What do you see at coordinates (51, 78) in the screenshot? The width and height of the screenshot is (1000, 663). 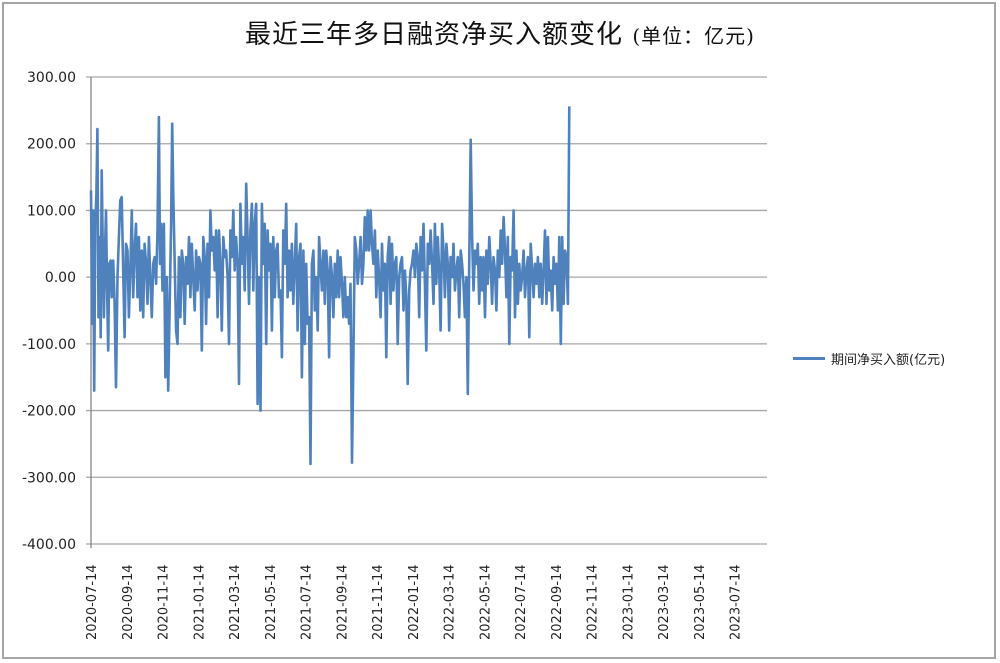 I see `y-tick-label: 300.00` at bounding box center [51, 78].